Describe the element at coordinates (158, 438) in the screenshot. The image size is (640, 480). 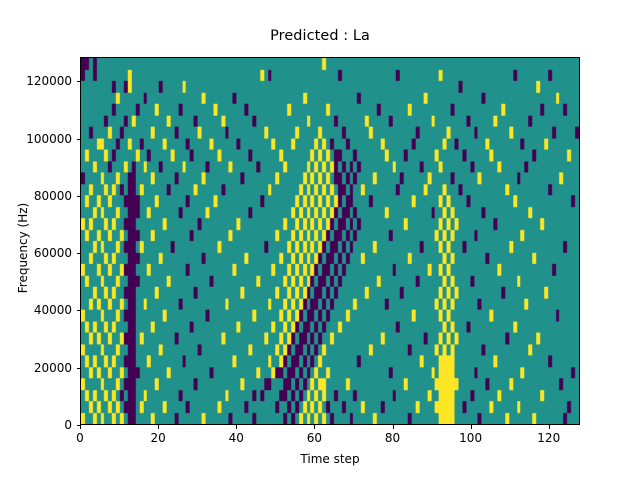
I see `x-tick-label: 20` at that location.